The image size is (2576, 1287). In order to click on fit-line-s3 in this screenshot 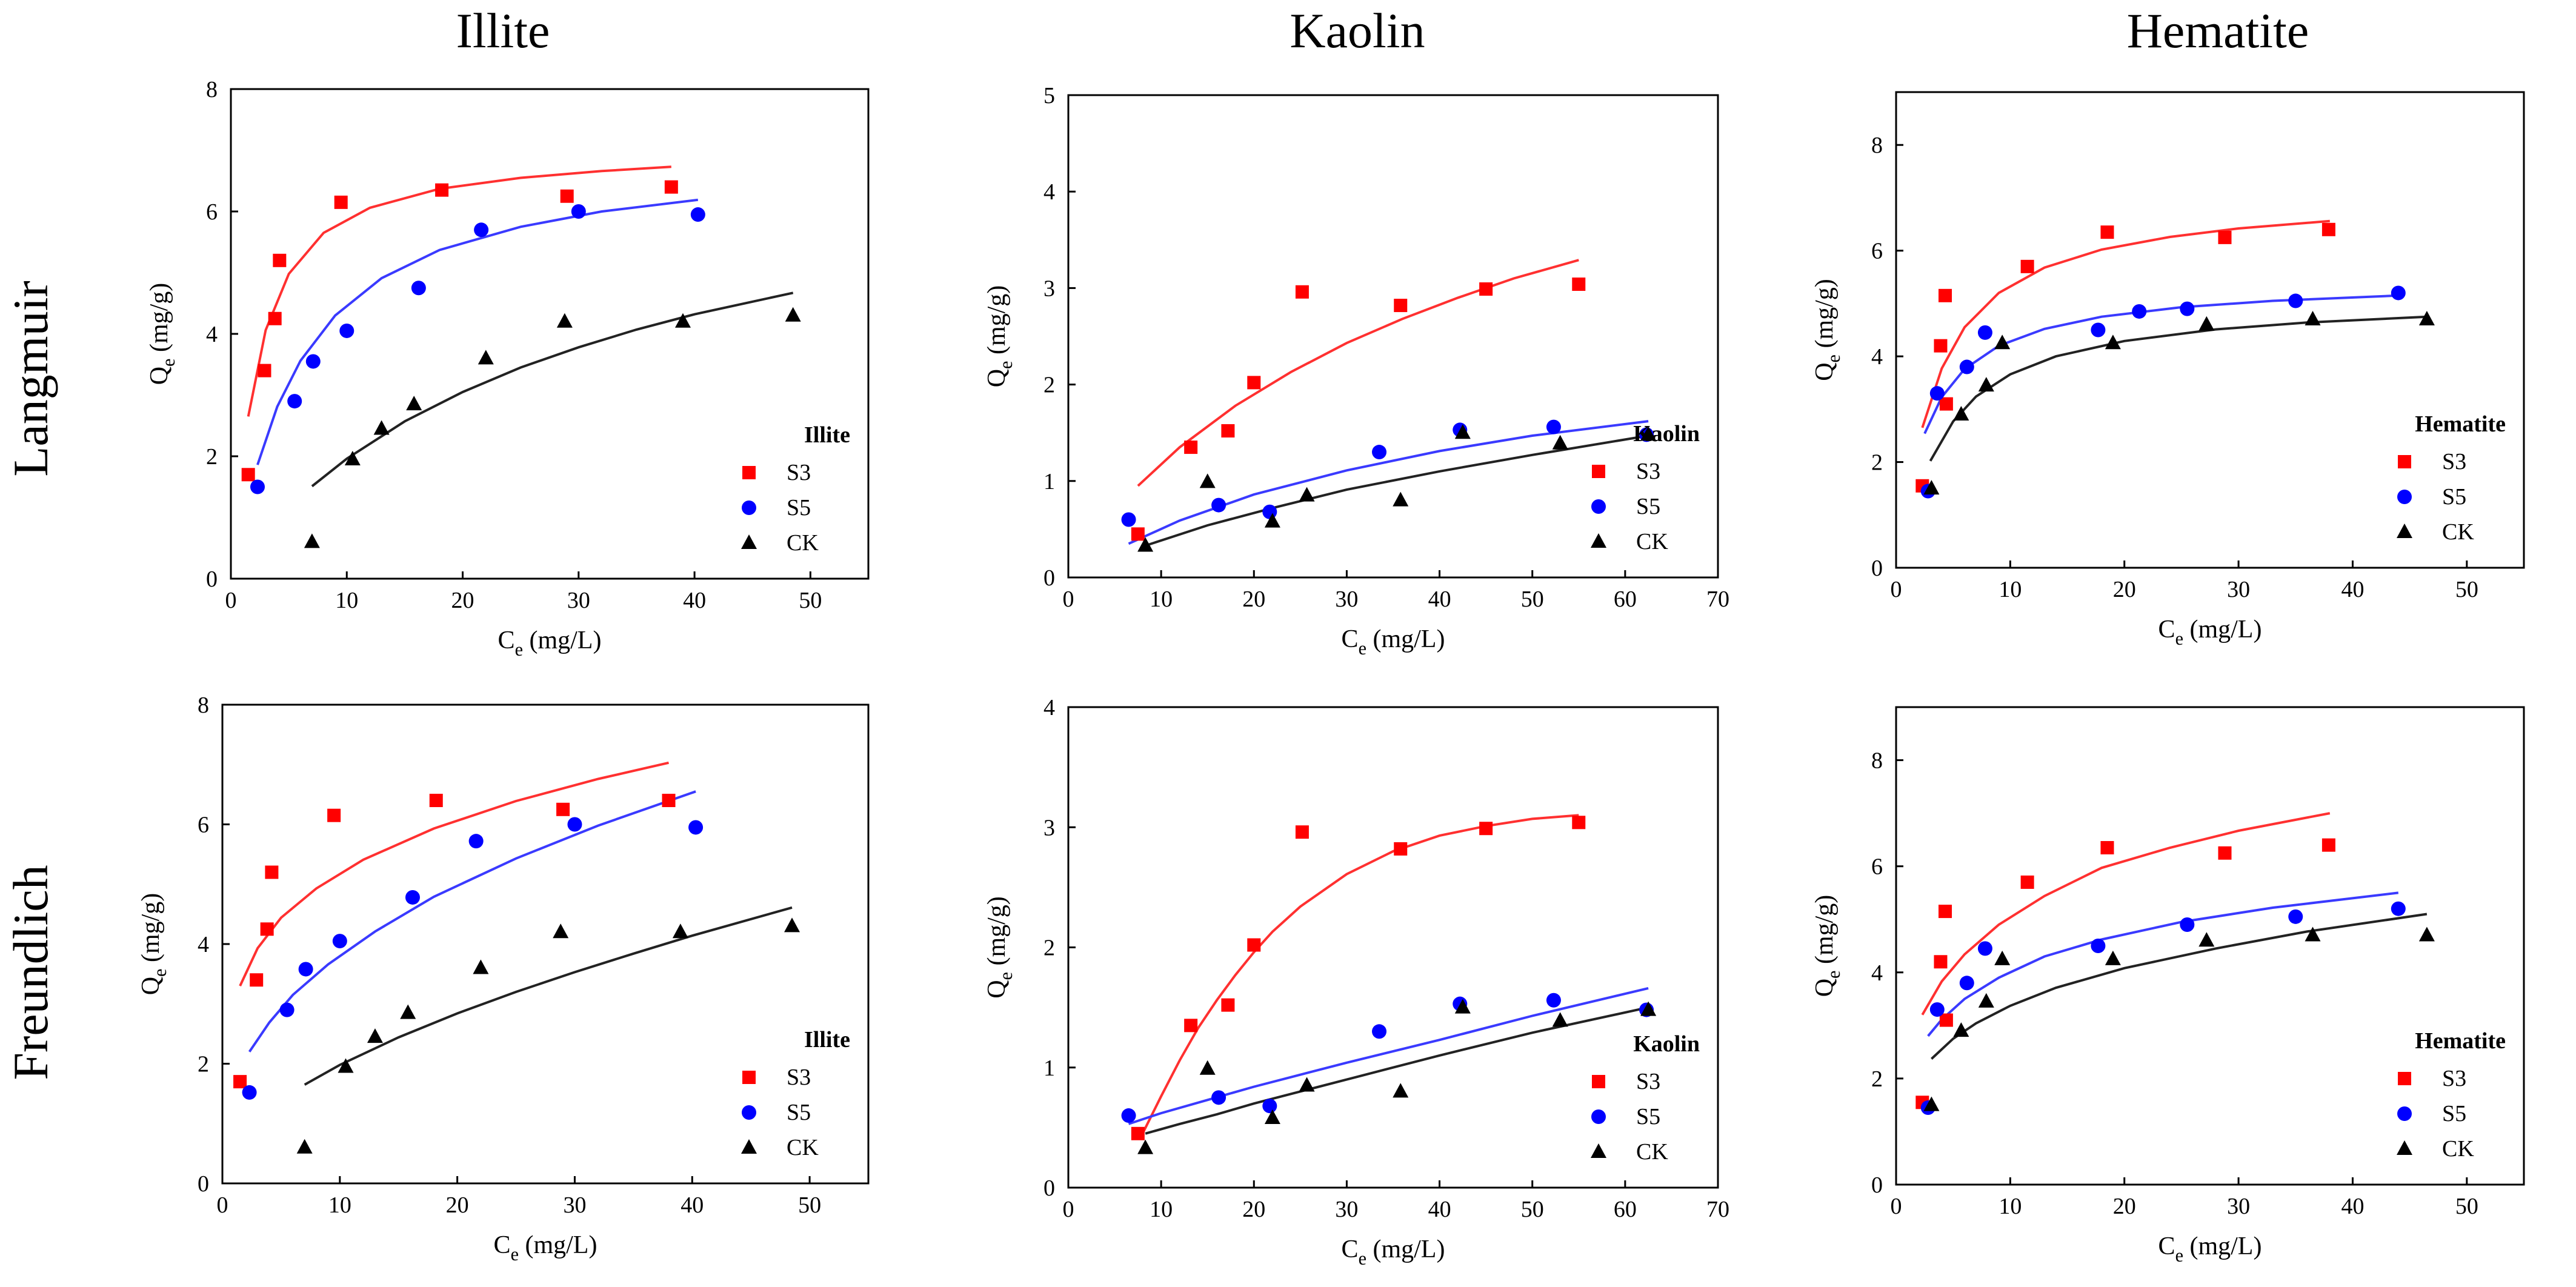, I will do `click(2125, 324)`.